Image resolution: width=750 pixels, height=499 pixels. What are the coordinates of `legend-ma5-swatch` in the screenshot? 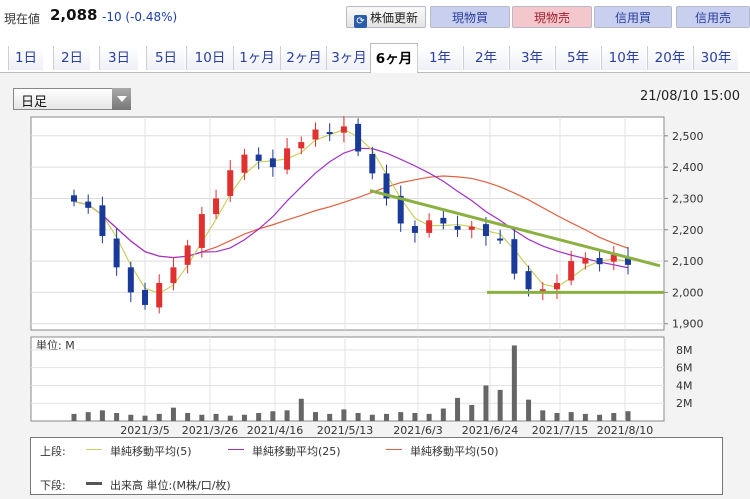 It's located at (94, 449).